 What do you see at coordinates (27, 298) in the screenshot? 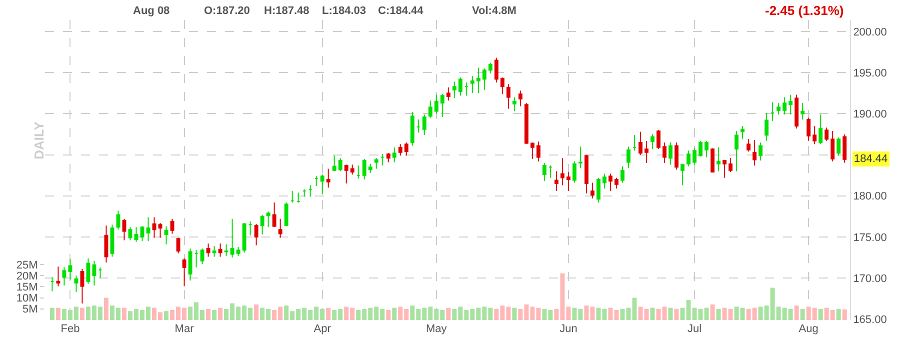
I see `y2-tick-label: 10M` at bounding box center [27, 298].